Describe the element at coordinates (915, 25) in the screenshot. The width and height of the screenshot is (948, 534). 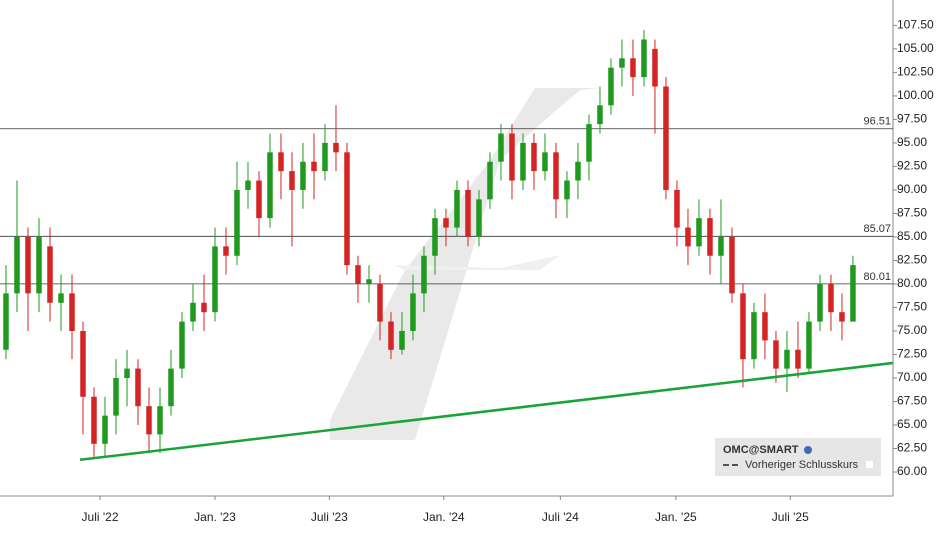
I see `y-tick-label: 107.50` at that location.